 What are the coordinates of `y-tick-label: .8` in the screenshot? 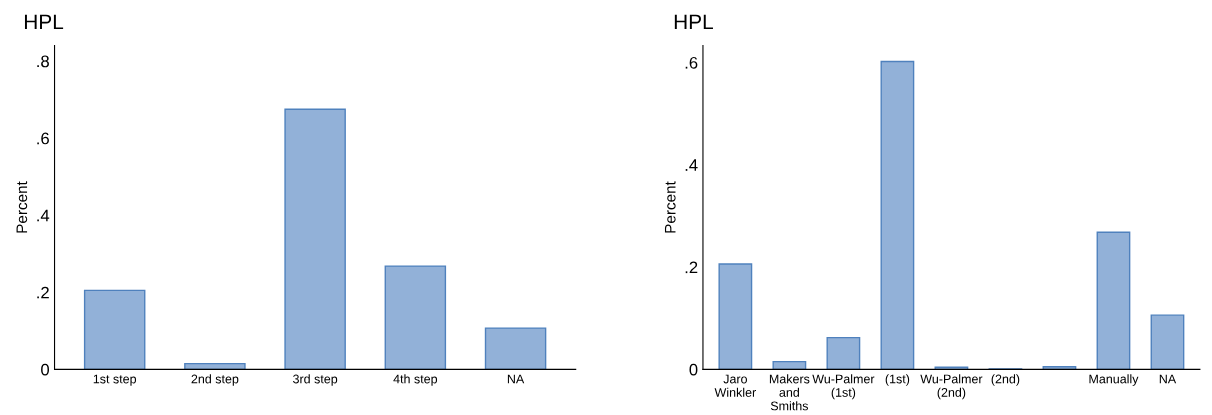 It's located at (43, 61).